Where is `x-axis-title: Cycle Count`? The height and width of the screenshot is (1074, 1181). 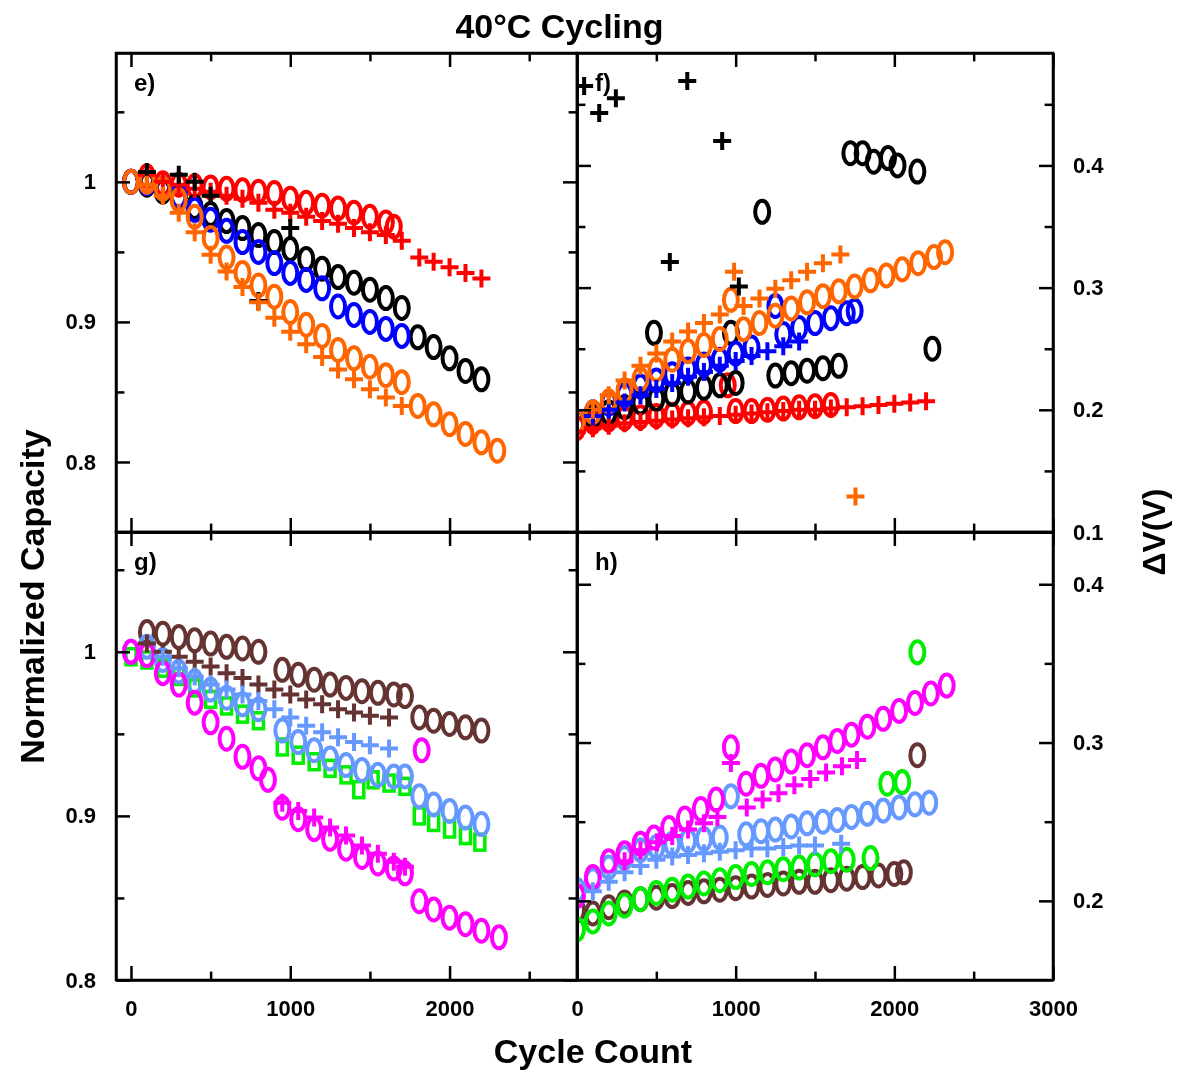
x-axis-title: Cycle Count is located at coordinates (593, 1051).